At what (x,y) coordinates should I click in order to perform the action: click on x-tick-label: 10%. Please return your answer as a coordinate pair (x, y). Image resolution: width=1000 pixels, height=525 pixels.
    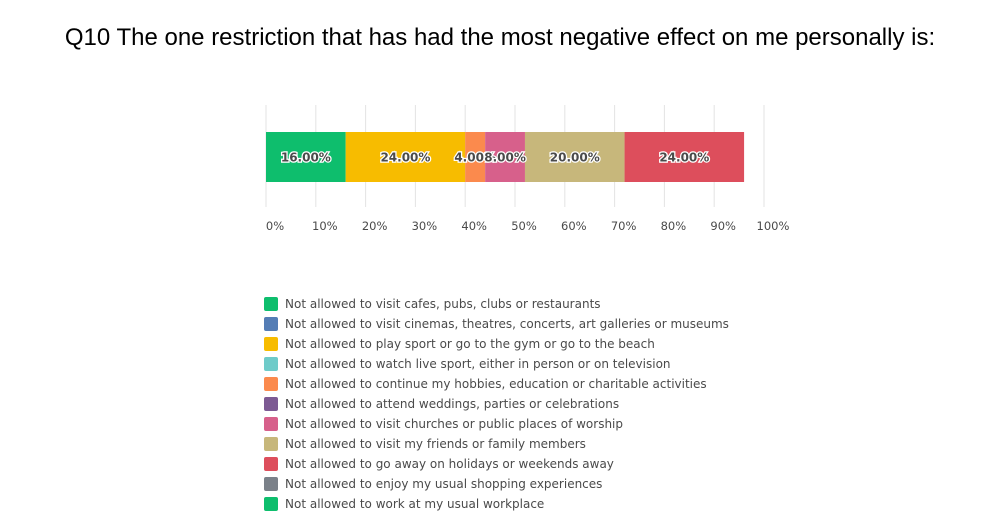
    Looking at the image, I should click on (325, 226).